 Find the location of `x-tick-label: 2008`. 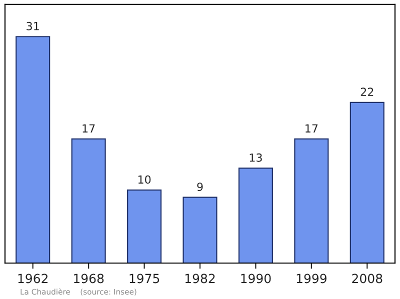

x-tick-label: 2008 is located at coordinates (367, 279).